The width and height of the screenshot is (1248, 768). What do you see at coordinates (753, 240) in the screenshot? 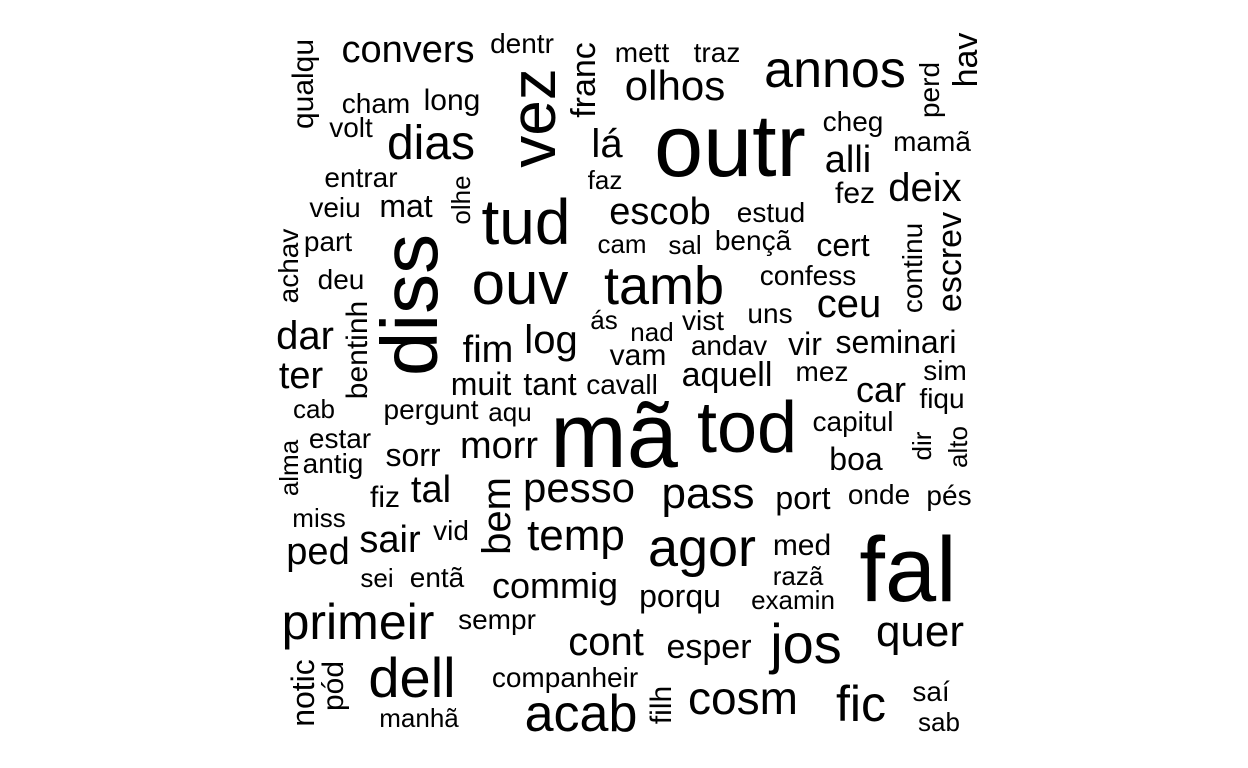
I see `word-benca: bençã` at bounding box center [753, 240].